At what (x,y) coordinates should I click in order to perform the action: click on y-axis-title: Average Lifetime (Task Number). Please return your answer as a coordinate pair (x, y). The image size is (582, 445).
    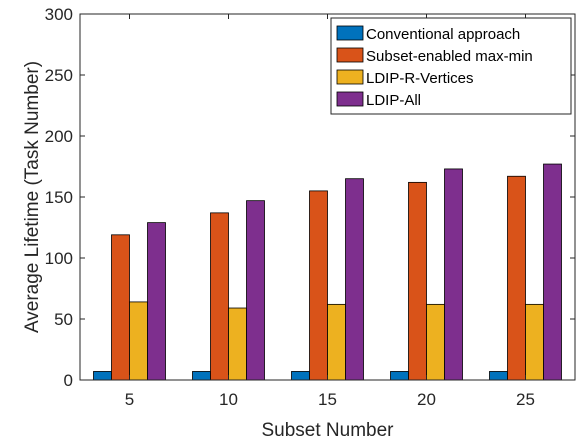
    Looking at the image, I should click on (32, 197).